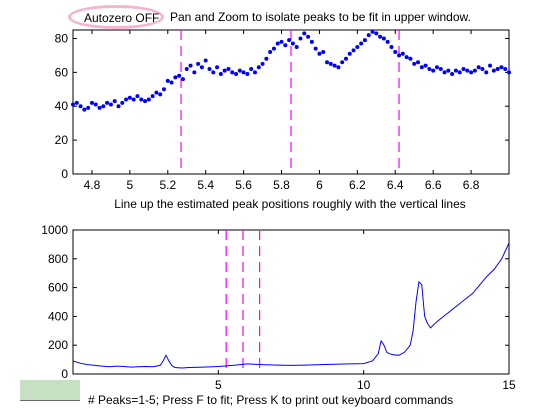 The height and width of the screenshot is (420, 560). What do you see at coordinates (205, 185) in the screenshot?
I see `upper-x-tick-label: 5.4` at bounding box center [205, 185].